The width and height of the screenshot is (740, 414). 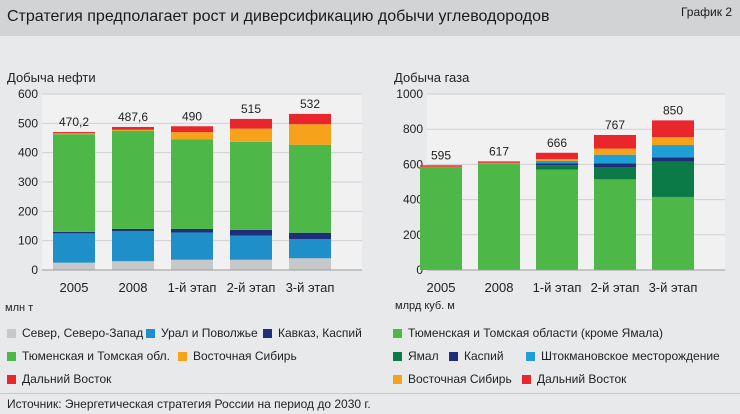 I want to click on y-tick-label: 300, so click(x=28, y=182).